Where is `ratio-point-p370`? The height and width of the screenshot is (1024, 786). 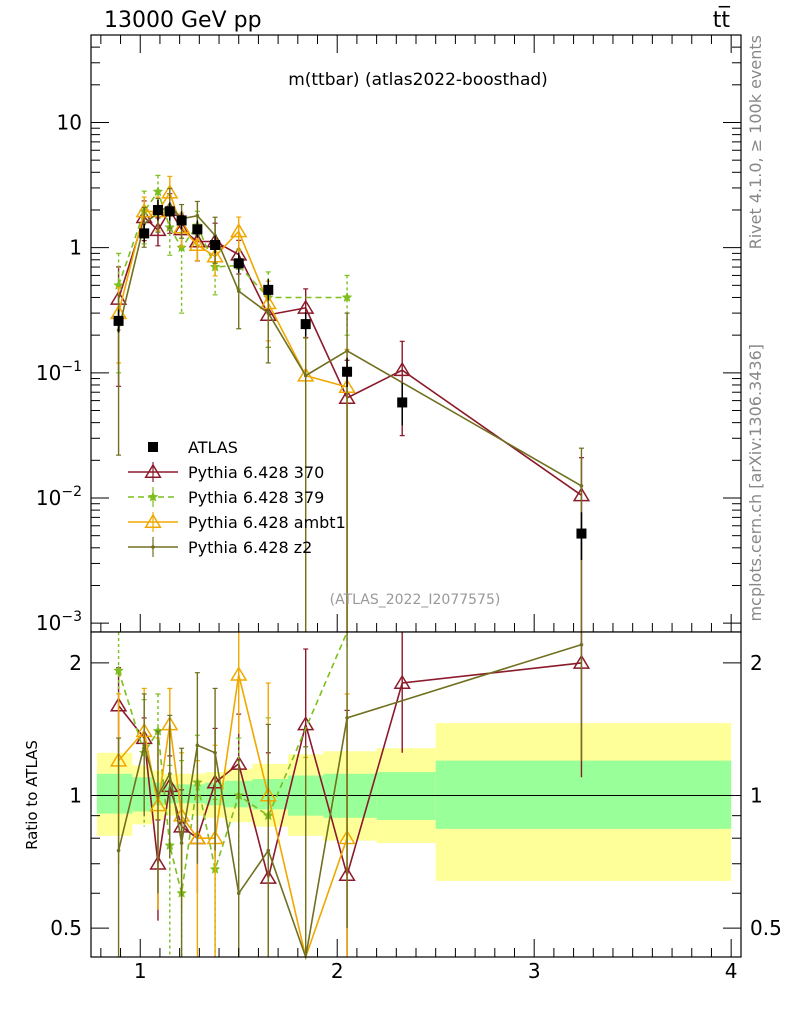
ratio-point-p370 is located at coordinates (402, 682).